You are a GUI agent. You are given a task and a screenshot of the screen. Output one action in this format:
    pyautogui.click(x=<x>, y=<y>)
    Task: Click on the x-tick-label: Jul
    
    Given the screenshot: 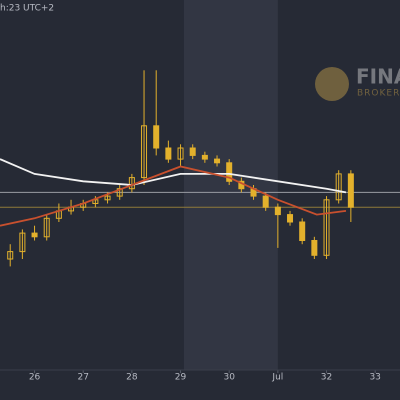 What is the action you would take?
    pyautogui.click(x=277, y=378)
    